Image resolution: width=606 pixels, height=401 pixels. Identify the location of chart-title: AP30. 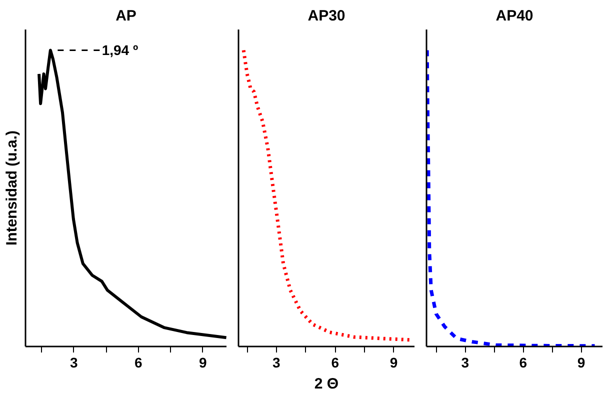
(327, 16).